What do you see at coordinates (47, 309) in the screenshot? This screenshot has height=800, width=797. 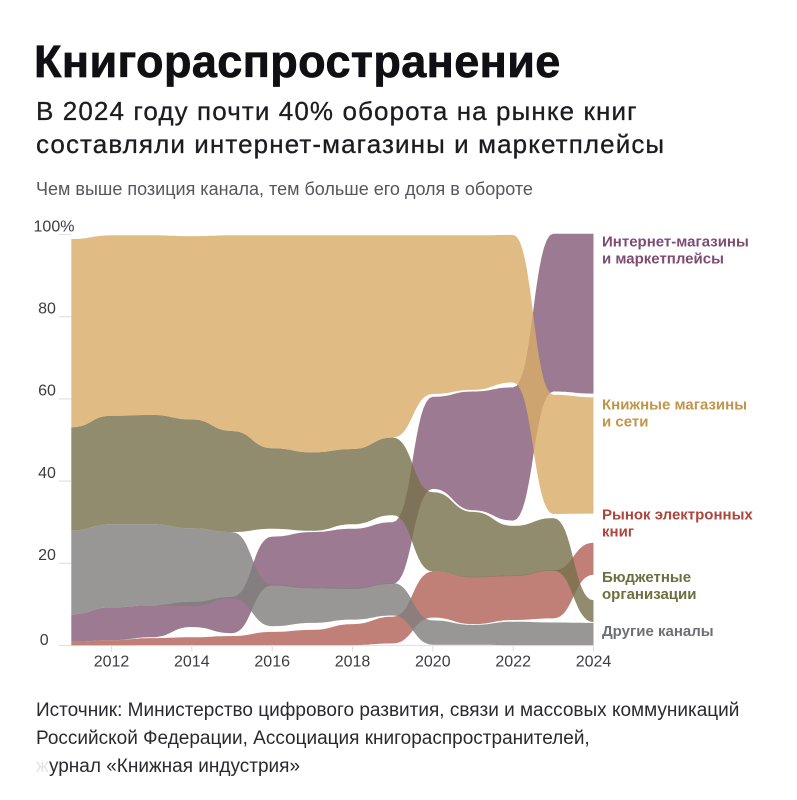 I see `svg-text: 80` at bounding box center [47, 309].